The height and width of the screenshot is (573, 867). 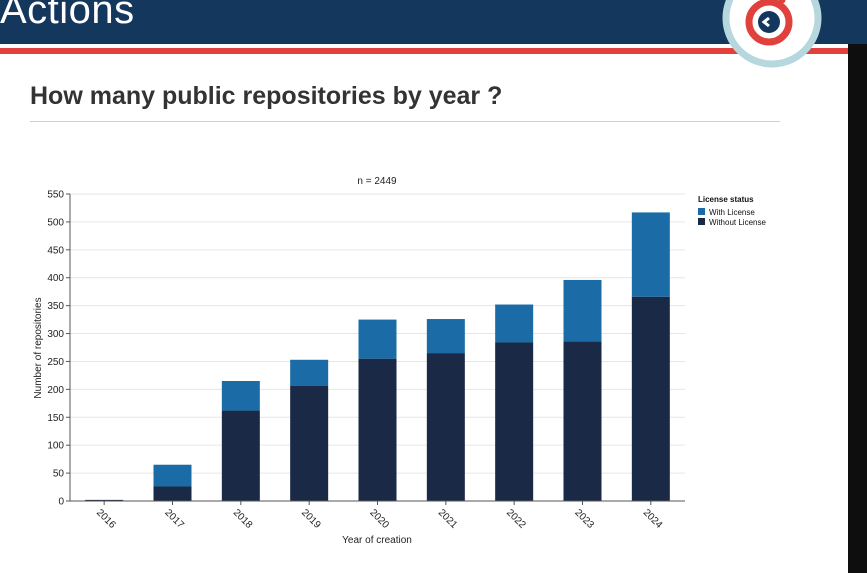 I want to click on bar-without-license-2022, so click(x=514, y=421).